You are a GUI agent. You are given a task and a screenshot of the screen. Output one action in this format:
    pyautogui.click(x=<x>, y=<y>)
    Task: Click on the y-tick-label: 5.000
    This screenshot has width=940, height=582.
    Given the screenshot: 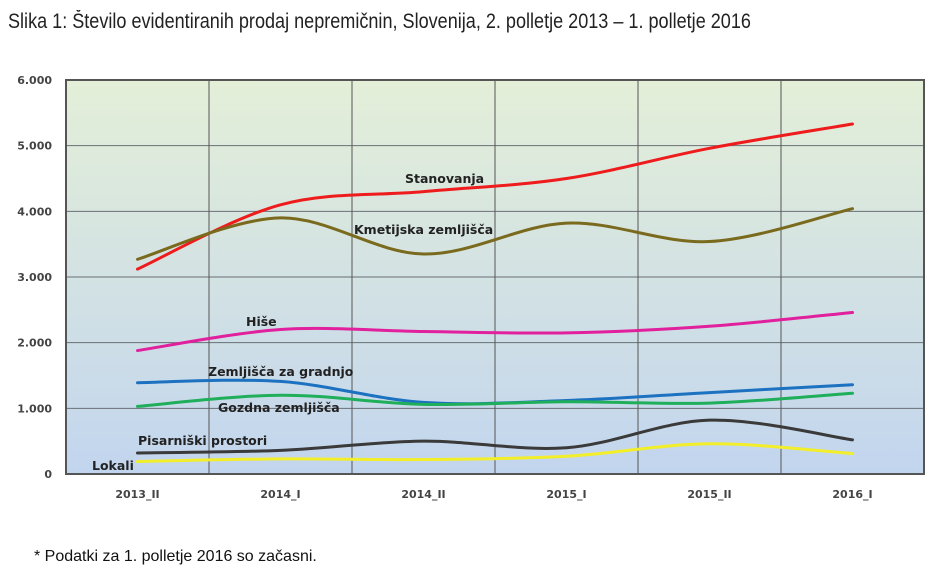 What is the action you would take?
    pyautogui.click(x=34, y=146)
    